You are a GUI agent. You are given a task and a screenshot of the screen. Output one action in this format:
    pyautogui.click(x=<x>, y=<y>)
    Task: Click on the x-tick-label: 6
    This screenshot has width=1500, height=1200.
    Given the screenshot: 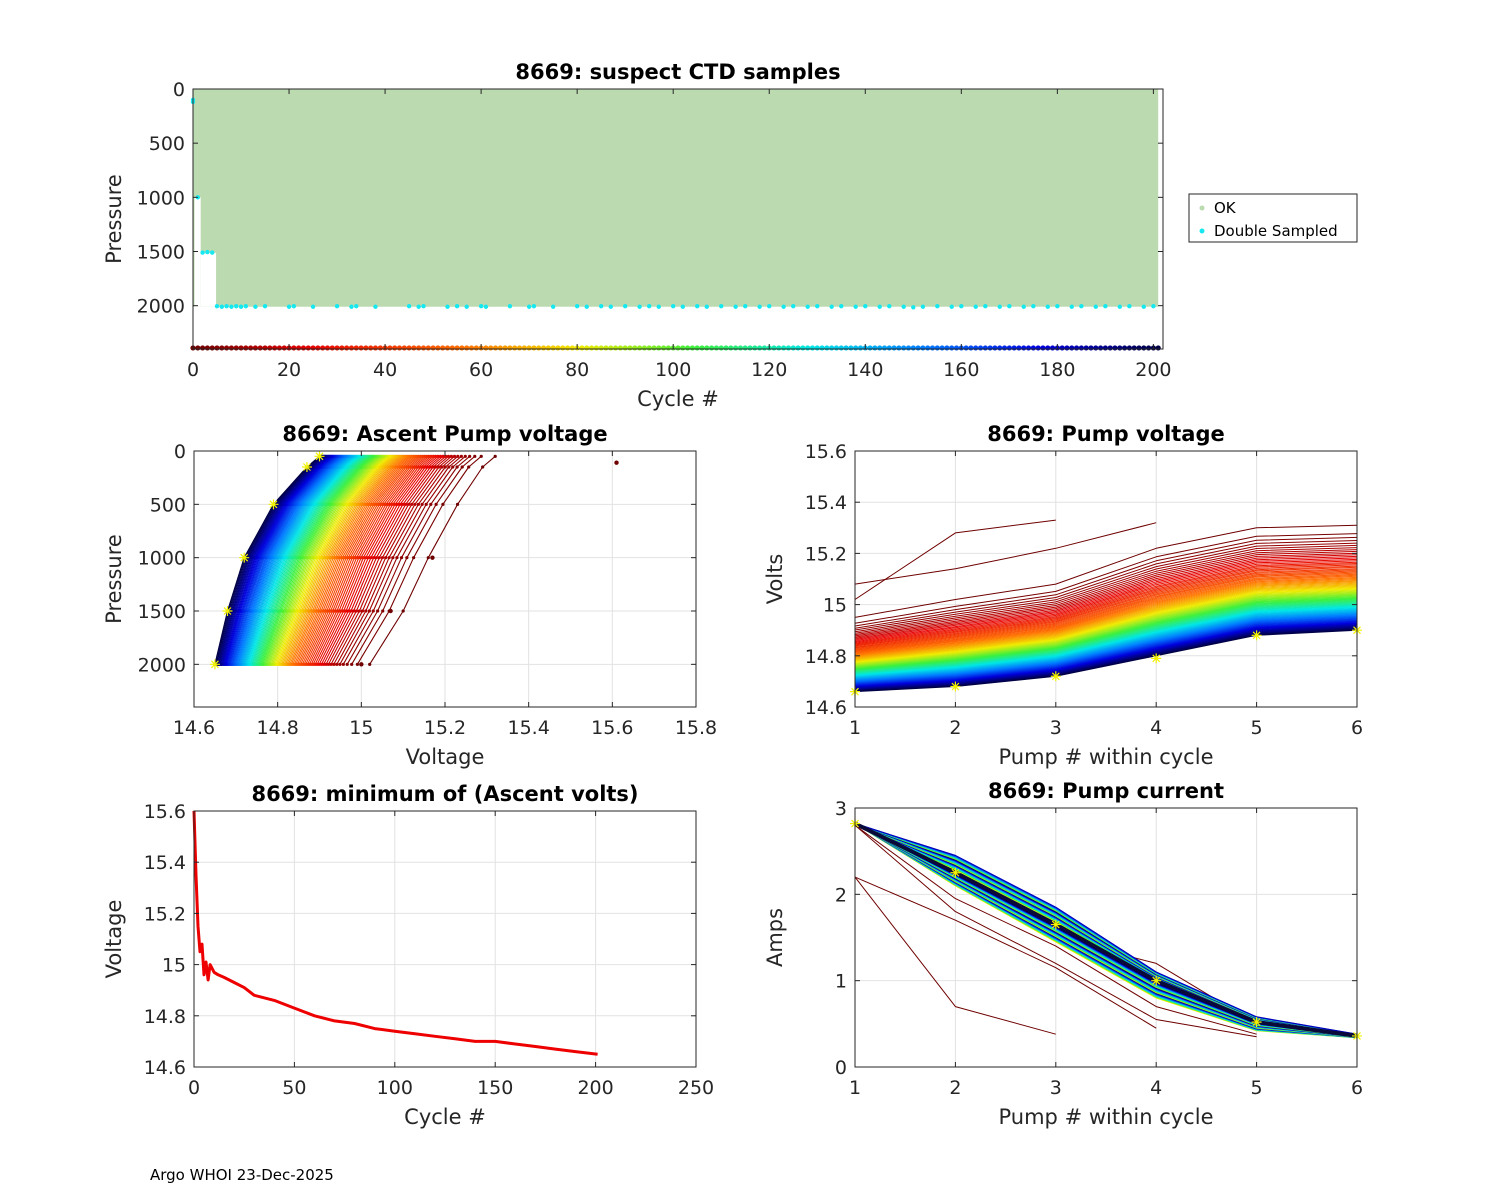 What is the action you would take?
    pyautogui.click(x=1357, y=728)
    